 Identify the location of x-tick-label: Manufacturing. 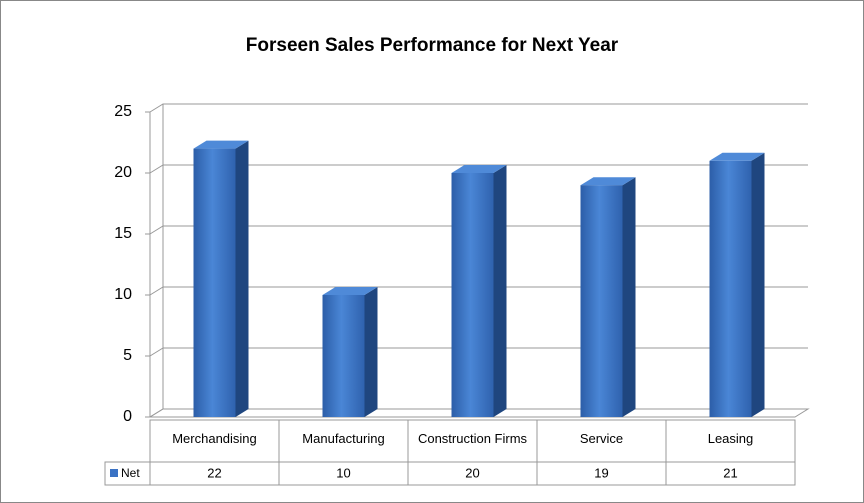
(343, 438).